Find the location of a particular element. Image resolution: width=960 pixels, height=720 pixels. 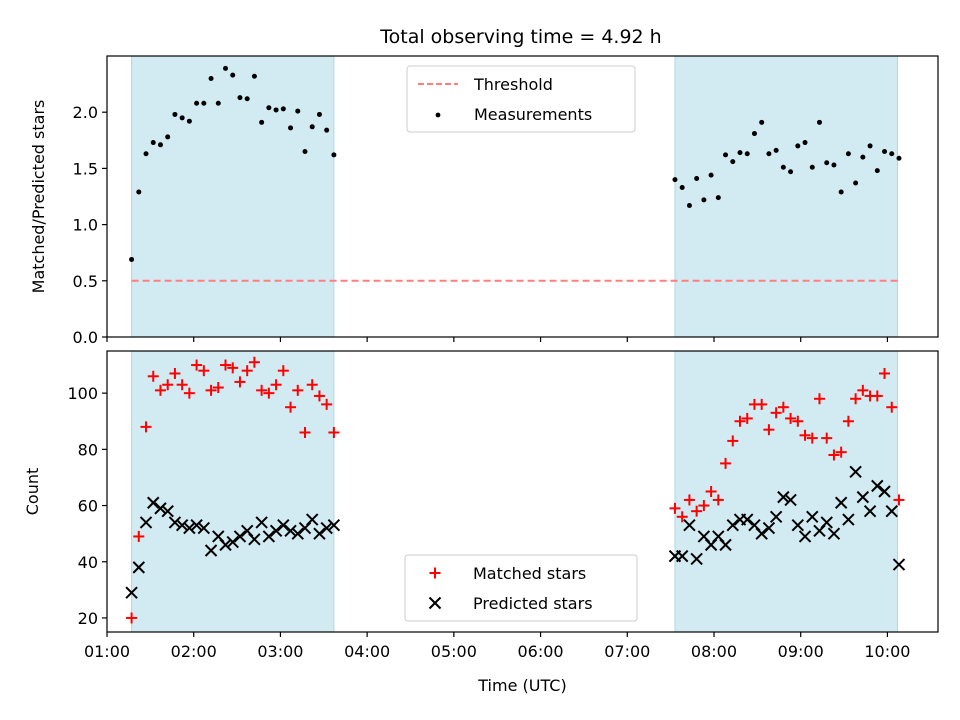

chart-title: Total observing time = 4.92 h is located at coordinates (520, 37).